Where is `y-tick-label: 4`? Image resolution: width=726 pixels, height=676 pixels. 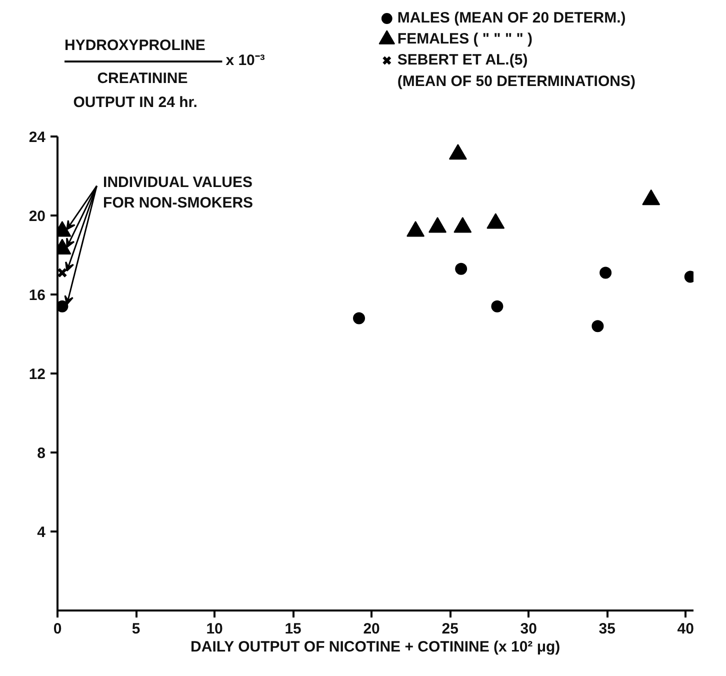 y-tick-label: 4 is located at coordinates (41, 532).